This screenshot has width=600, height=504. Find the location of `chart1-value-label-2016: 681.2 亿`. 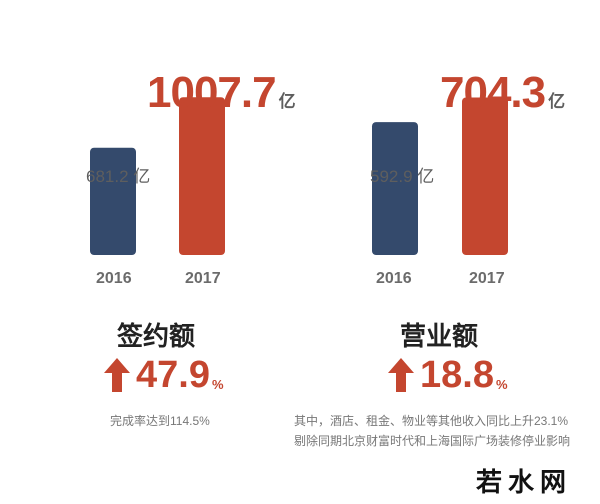

chart1-value-label-2016: 681.2 亿 is located at coordinates (118, 176).